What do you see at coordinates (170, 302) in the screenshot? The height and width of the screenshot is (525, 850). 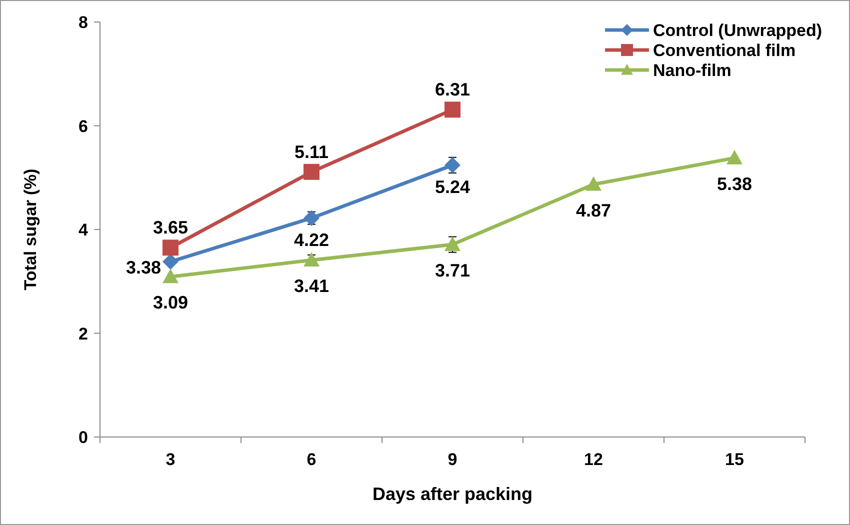 I see `data-label: 3.09` at bounding box center [170, 302].